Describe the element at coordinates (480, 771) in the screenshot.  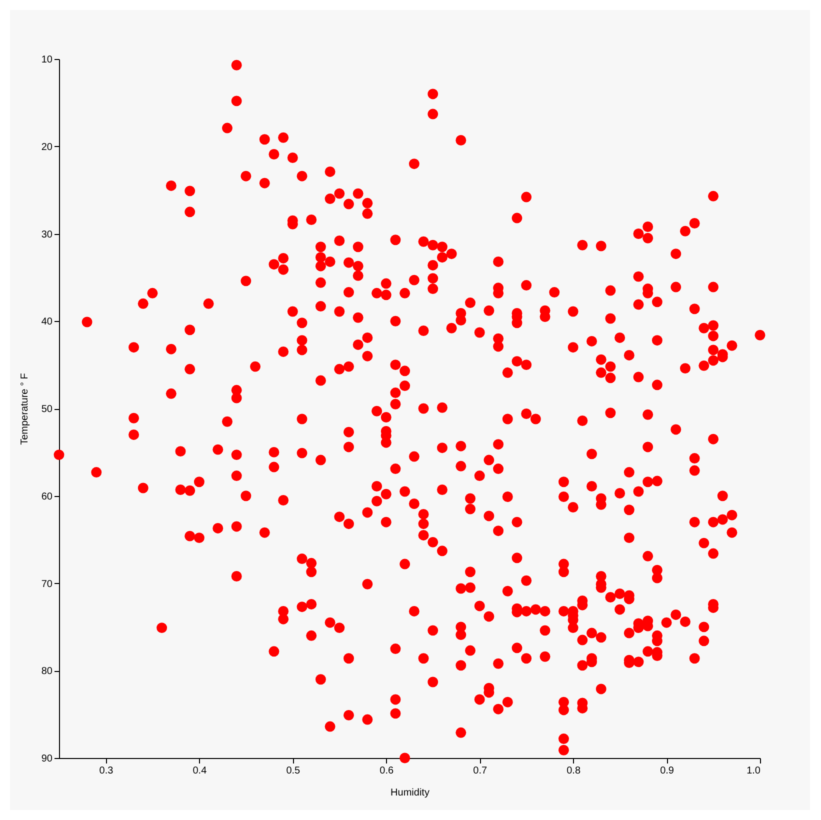
I see `x-tick-label: 0.7` at that location.